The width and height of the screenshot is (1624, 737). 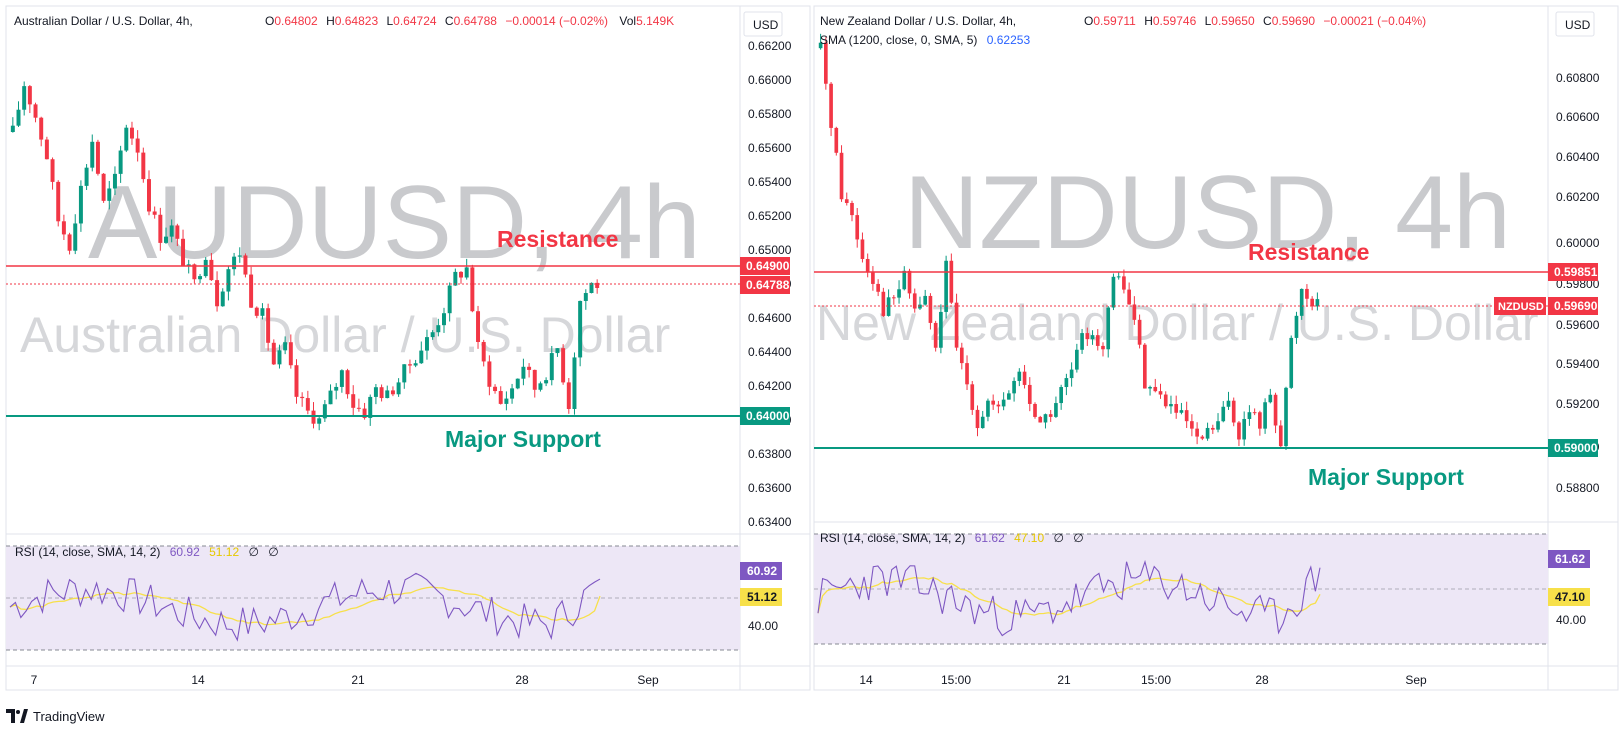 I want to click on close-value: 0.64788, so click(x=476, y=21).